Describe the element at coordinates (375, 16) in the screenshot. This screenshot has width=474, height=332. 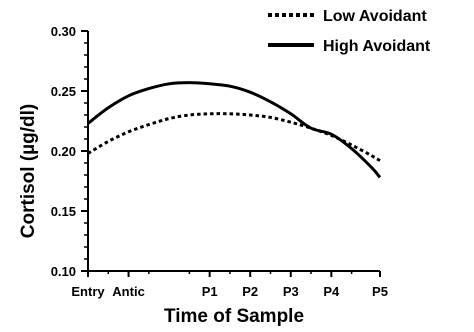
I see `legend-label-low-avoidant: Low Avoidant` at that location.